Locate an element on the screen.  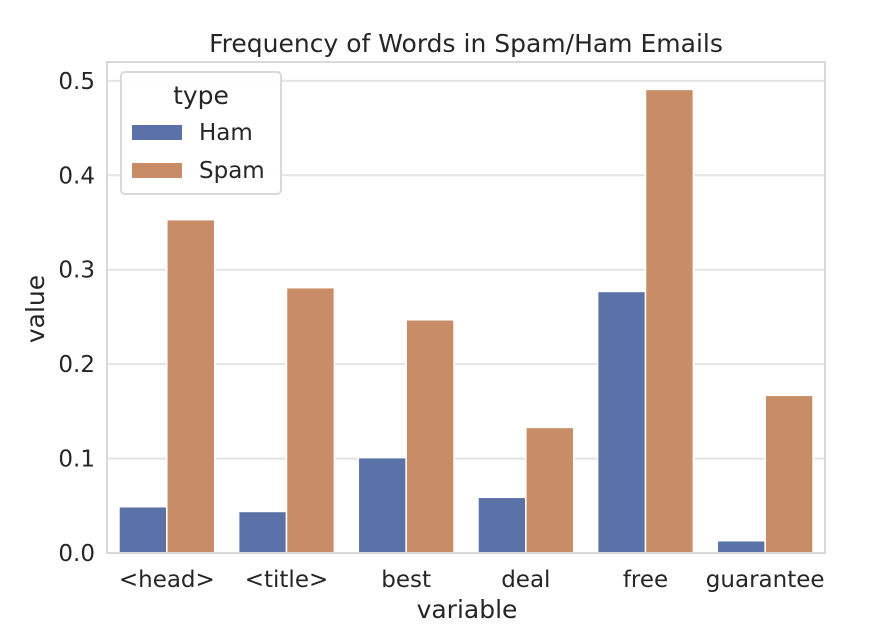
legend-label-spam: Spam is located at coordinates (232, 171).